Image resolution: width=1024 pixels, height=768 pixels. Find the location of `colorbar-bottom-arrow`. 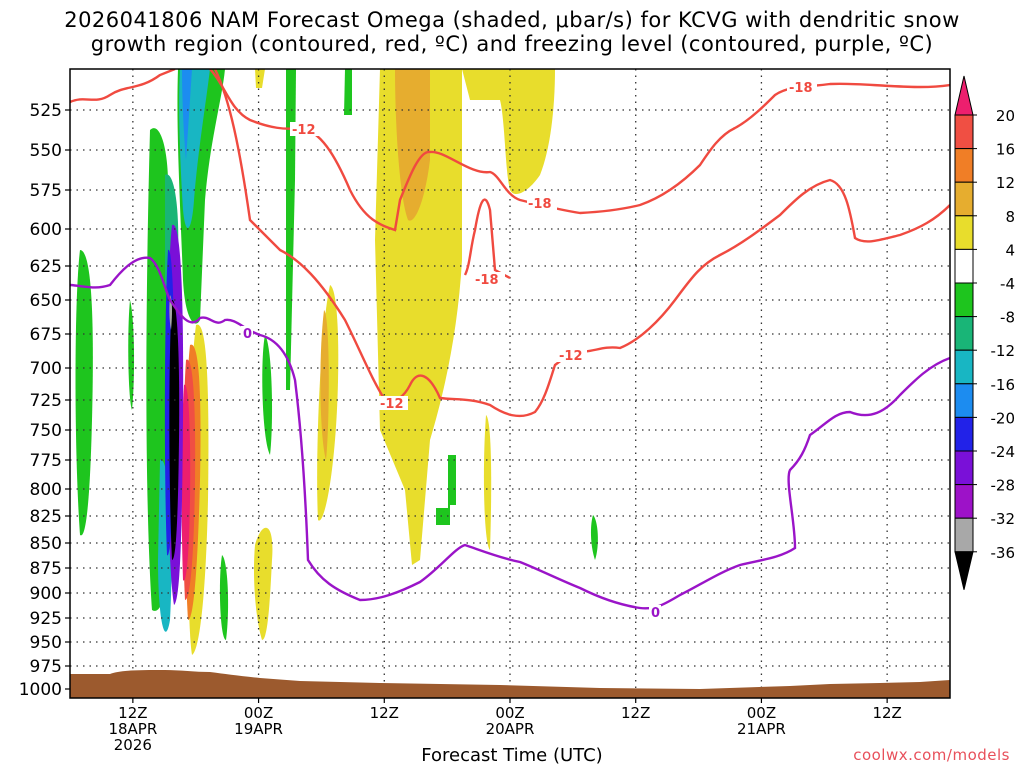

colorbar-bottom-arrow is located at coordinates (964, 570).